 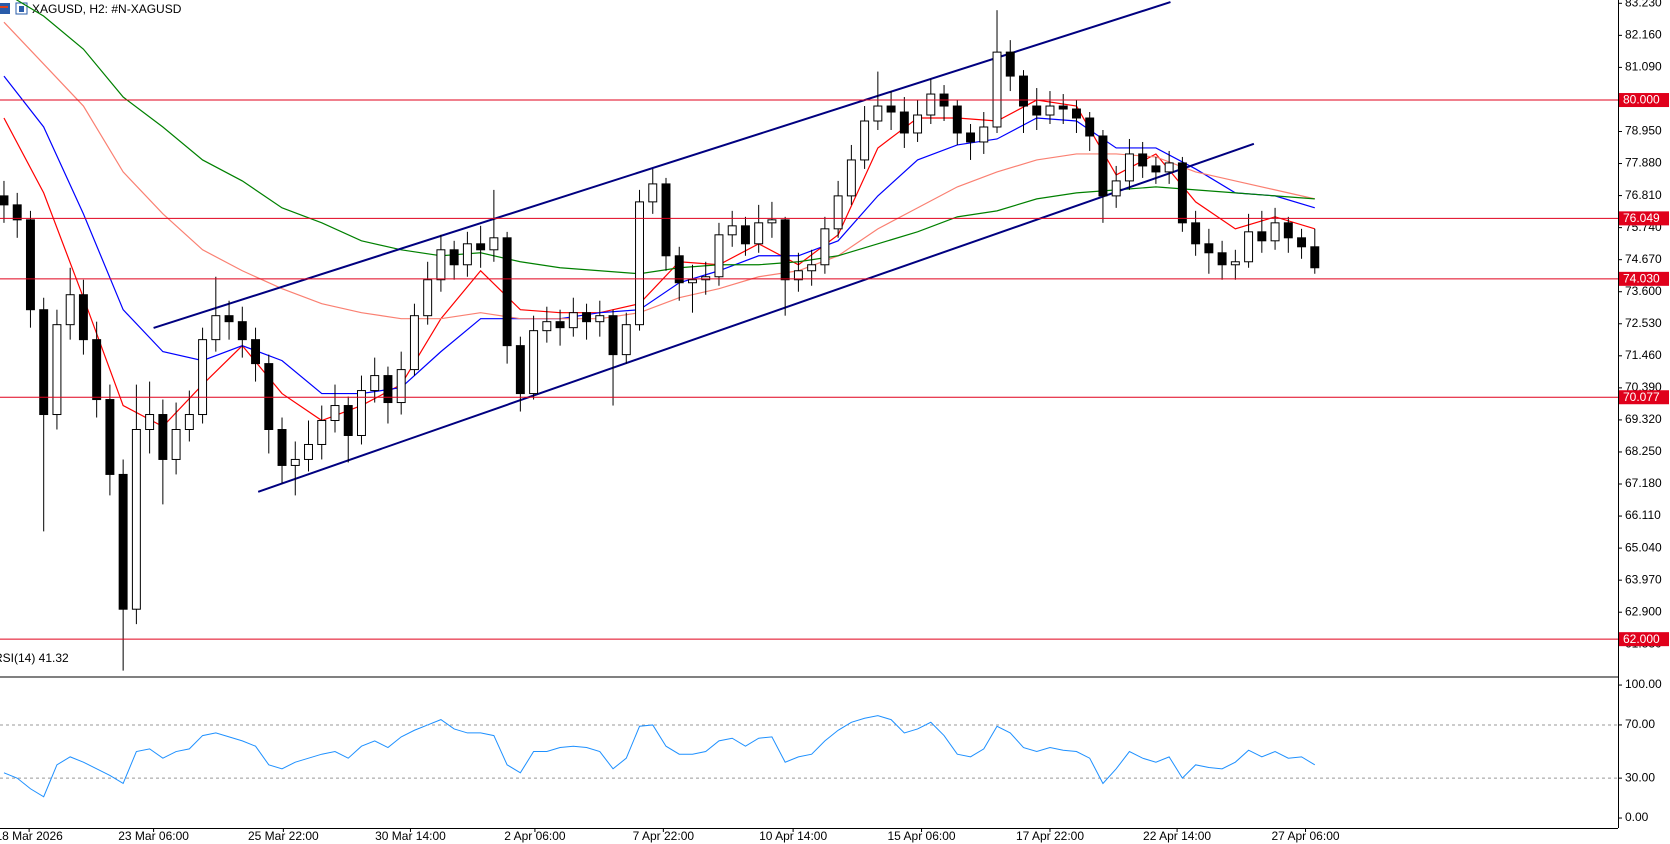 What do you see at coordinates (1643, 355) in the screenshot?
I see `y-tick-label: 71.460` at bounding box center [1643, 355].